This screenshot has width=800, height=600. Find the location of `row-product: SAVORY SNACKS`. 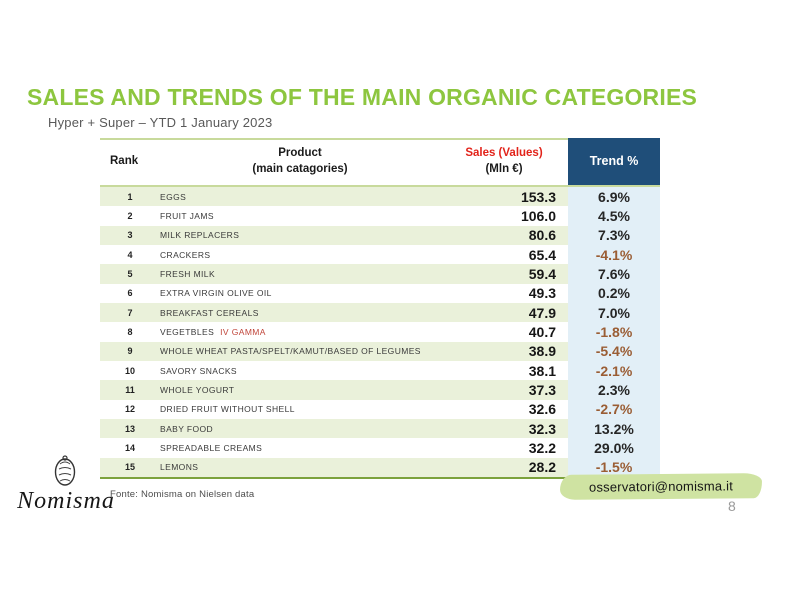

row-product: SAVORY SNACKS is located at coordinates (300, 370).